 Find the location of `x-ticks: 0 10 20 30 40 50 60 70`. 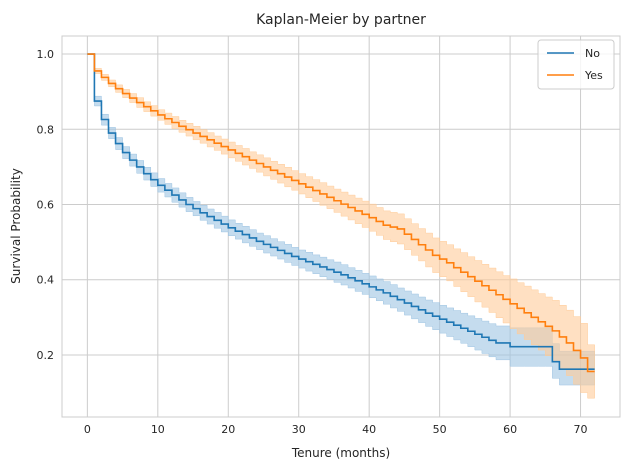

x-ticks: 0 10 20 30 40 50 60 70 is located at coordinates (336, 429).